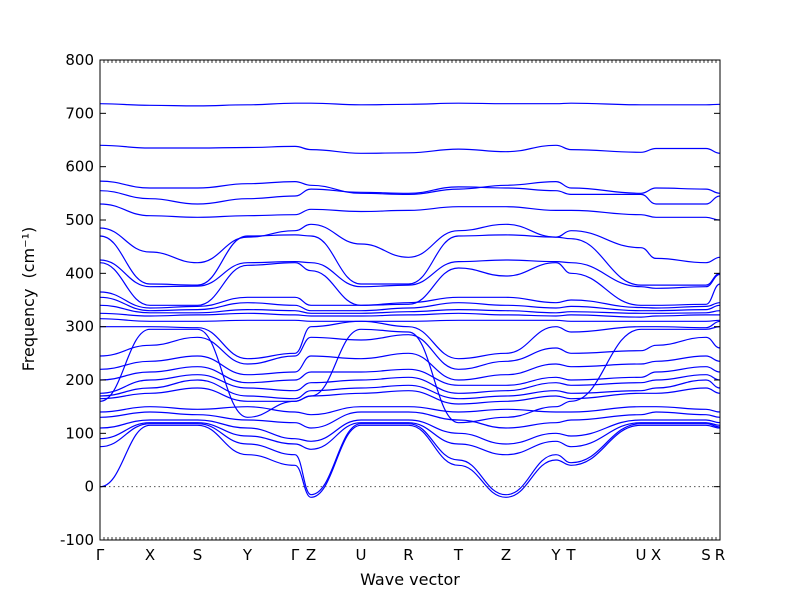 The height and width of the screenshot is (600, 800). Describe the element at coordinates (89, 487) in the screenshot. I see `y-tick-label: 0` at that location.